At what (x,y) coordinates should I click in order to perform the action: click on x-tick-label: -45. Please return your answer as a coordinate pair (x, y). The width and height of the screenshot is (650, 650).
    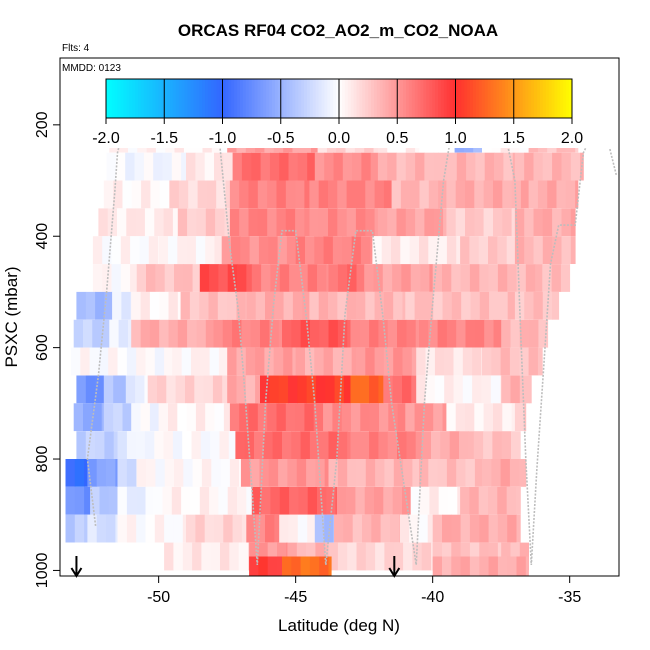
    Looking at the image, I should click on (295, 597).